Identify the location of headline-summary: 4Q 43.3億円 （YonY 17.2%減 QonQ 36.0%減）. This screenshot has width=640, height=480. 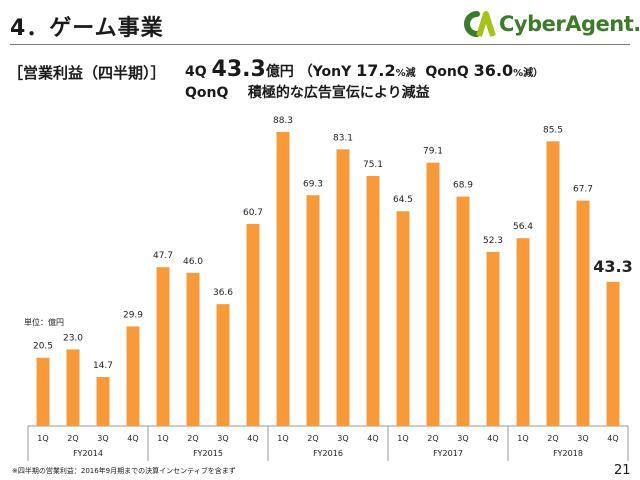
(364, 69).